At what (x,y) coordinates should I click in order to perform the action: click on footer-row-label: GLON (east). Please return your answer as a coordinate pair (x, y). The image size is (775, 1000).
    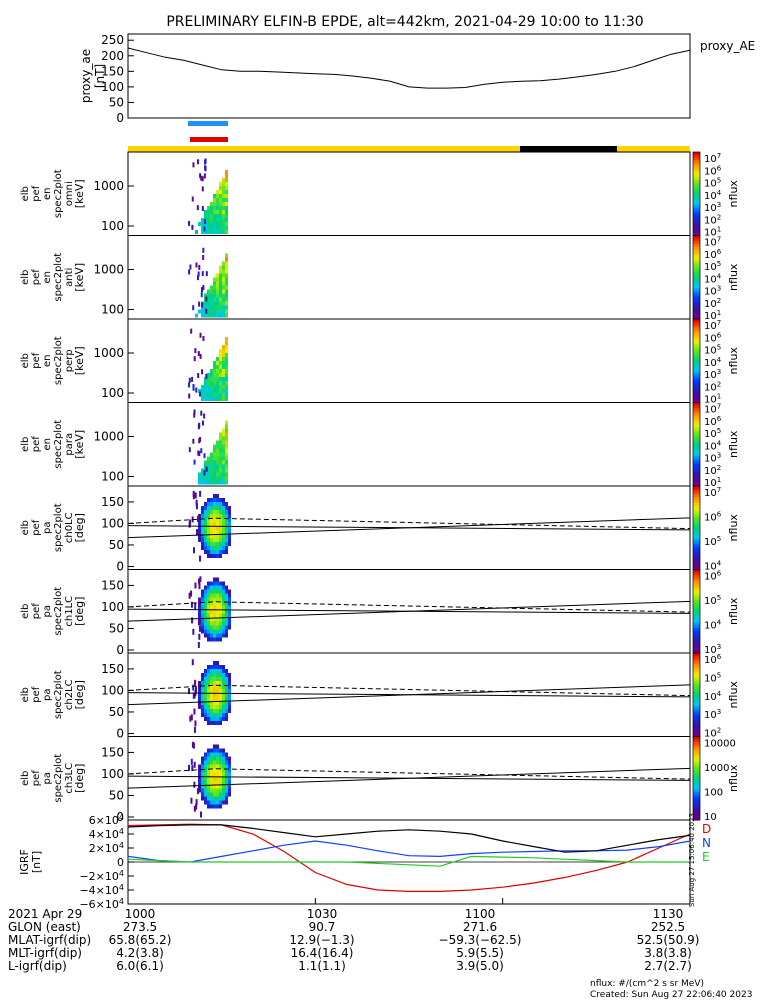
    Looking at the image, I should click on (44, 927).